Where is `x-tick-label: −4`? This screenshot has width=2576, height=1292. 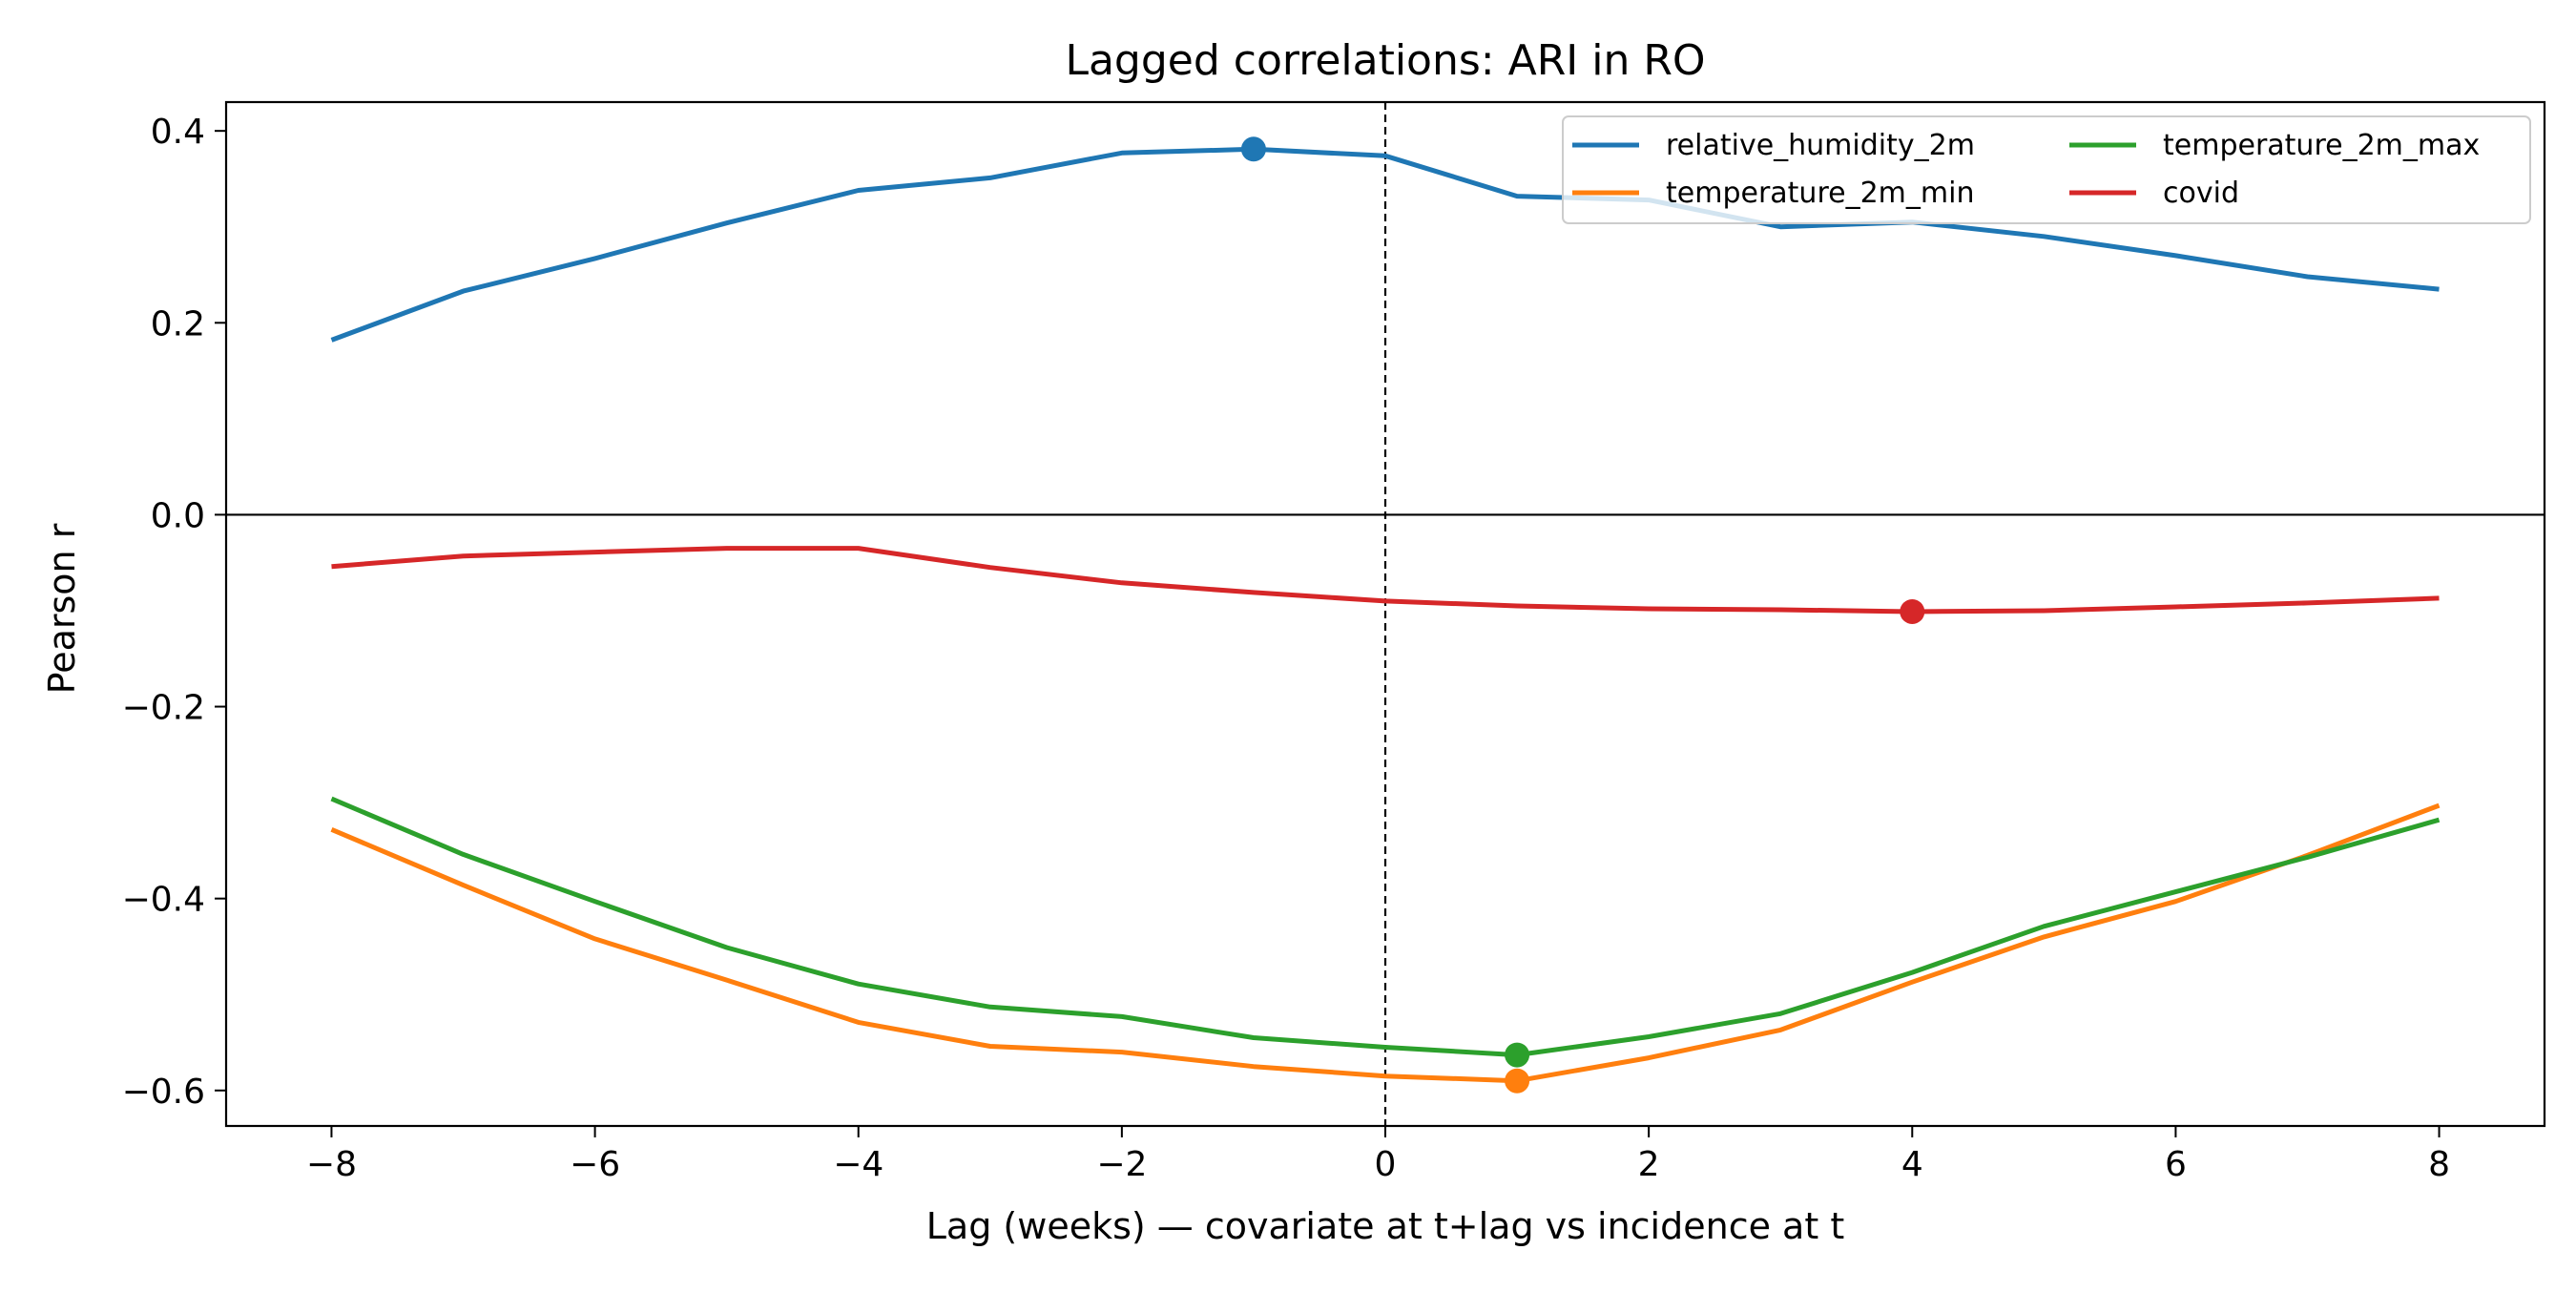 x-tick-label: −4 is located at coordinates (858, 1165).